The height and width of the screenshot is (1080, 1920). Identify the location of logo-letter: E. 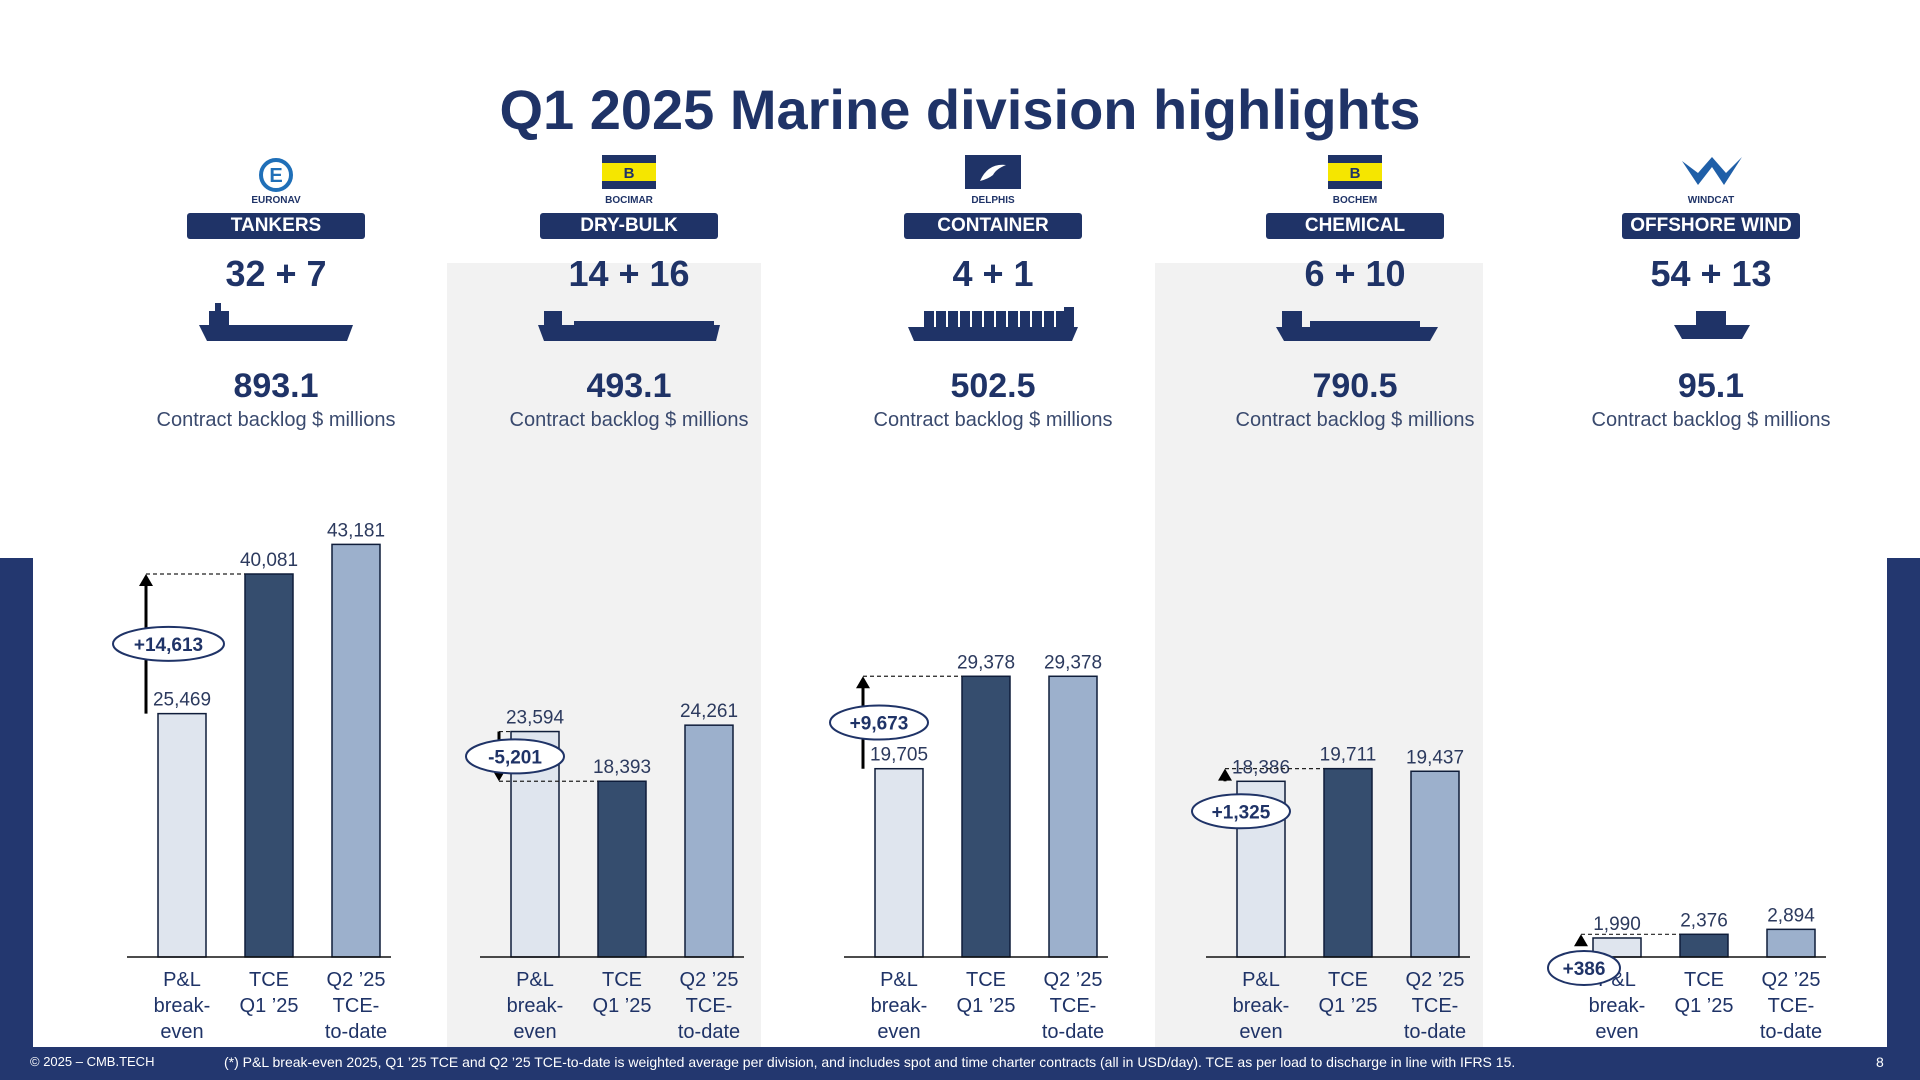
(275, 176).